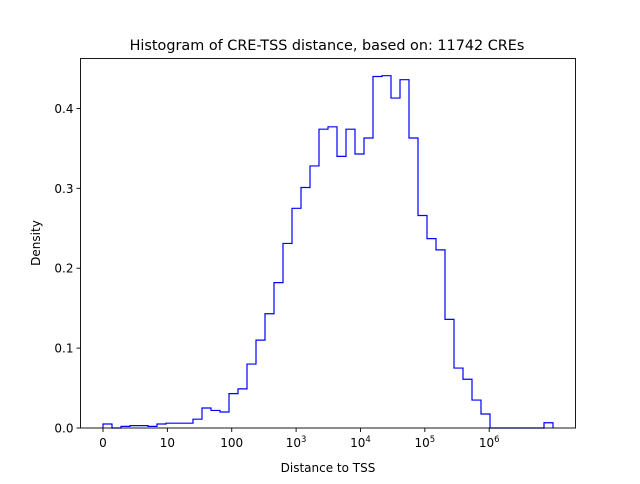  Describe the element at coordinates (63, 429) in the screenshot. I see `y-tick-label: 0.0` at that location.